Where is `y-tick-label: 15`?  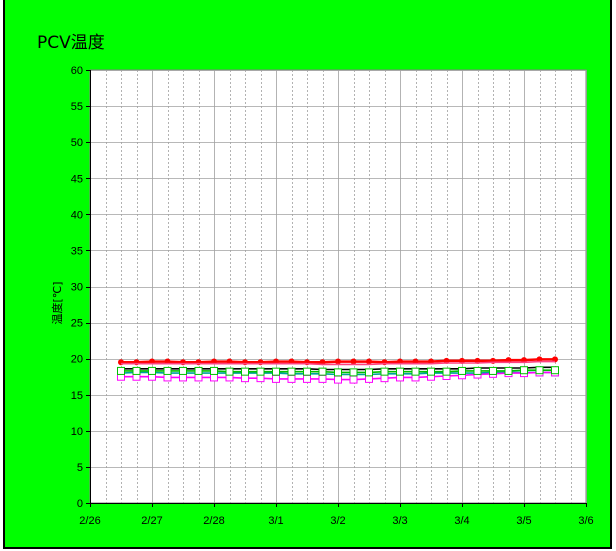
y-tick-label: 15 is located at coordinates (77, 396).